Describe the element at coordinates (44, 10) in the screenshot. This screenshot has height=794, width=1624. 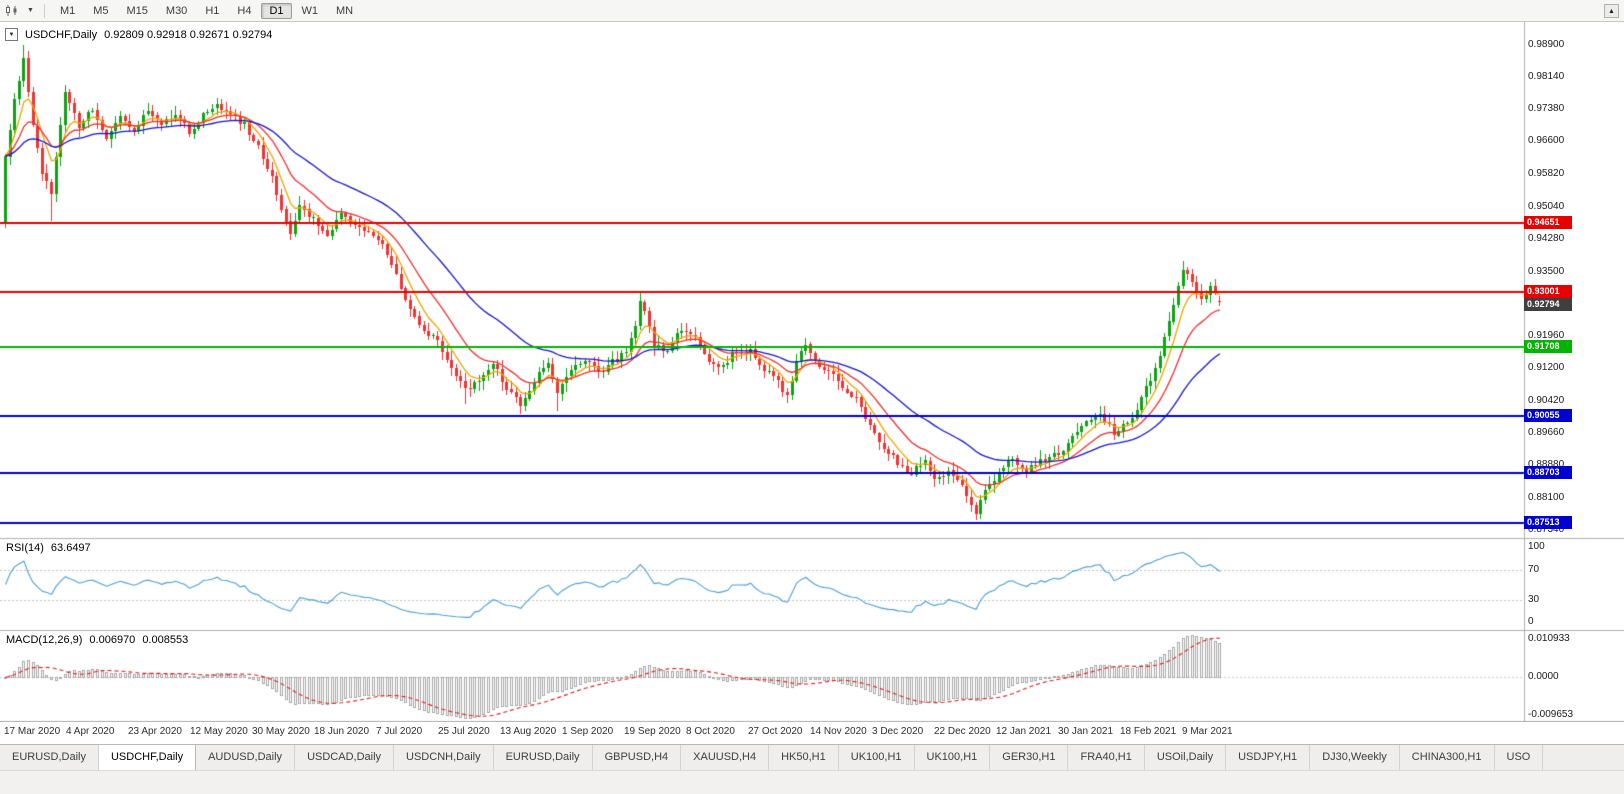
I see `toolbar-separator` at that location.